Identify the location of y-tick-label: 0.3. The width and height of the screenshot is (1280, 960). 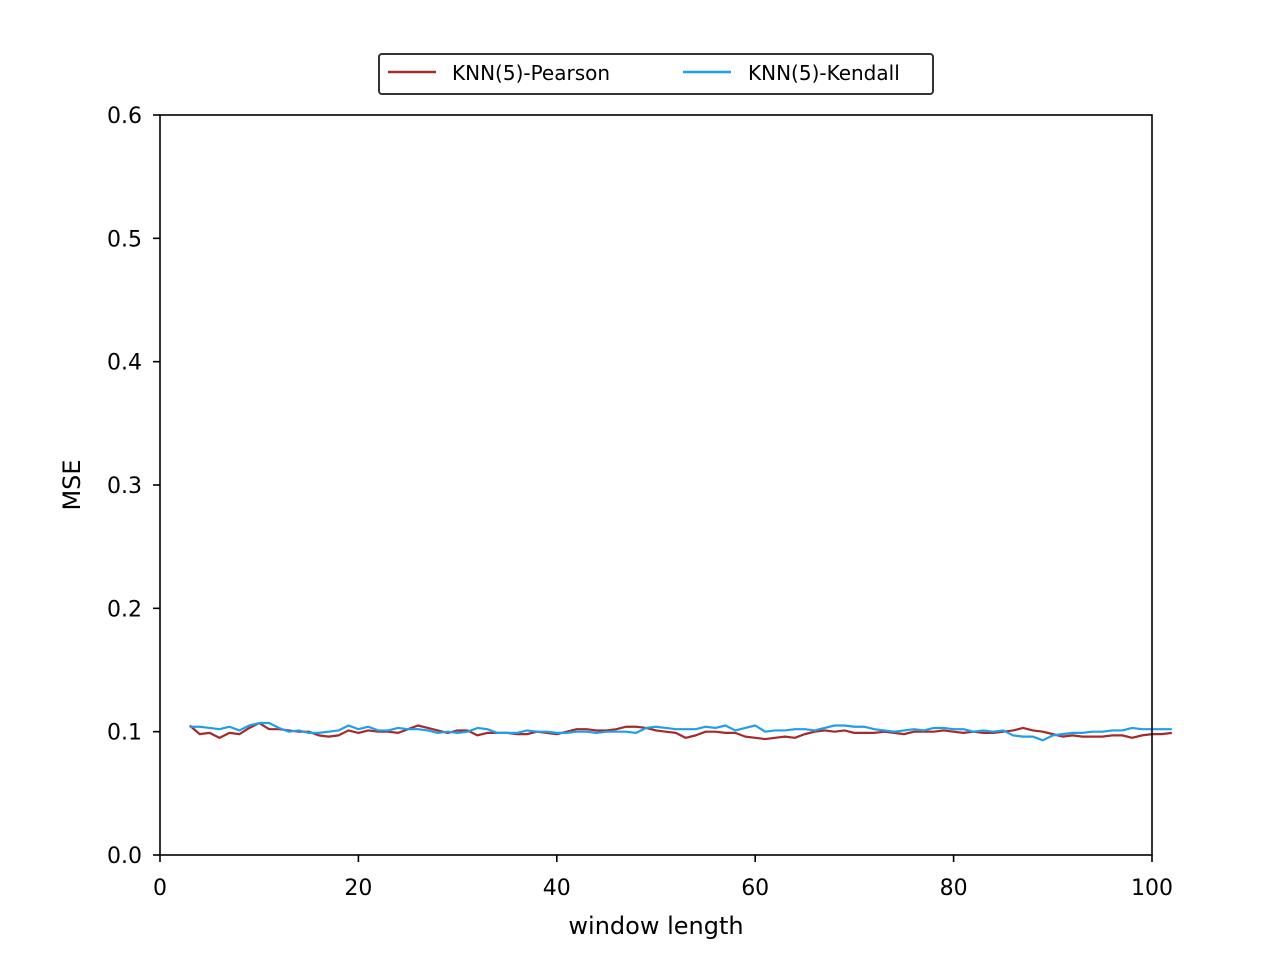
(124, 486).